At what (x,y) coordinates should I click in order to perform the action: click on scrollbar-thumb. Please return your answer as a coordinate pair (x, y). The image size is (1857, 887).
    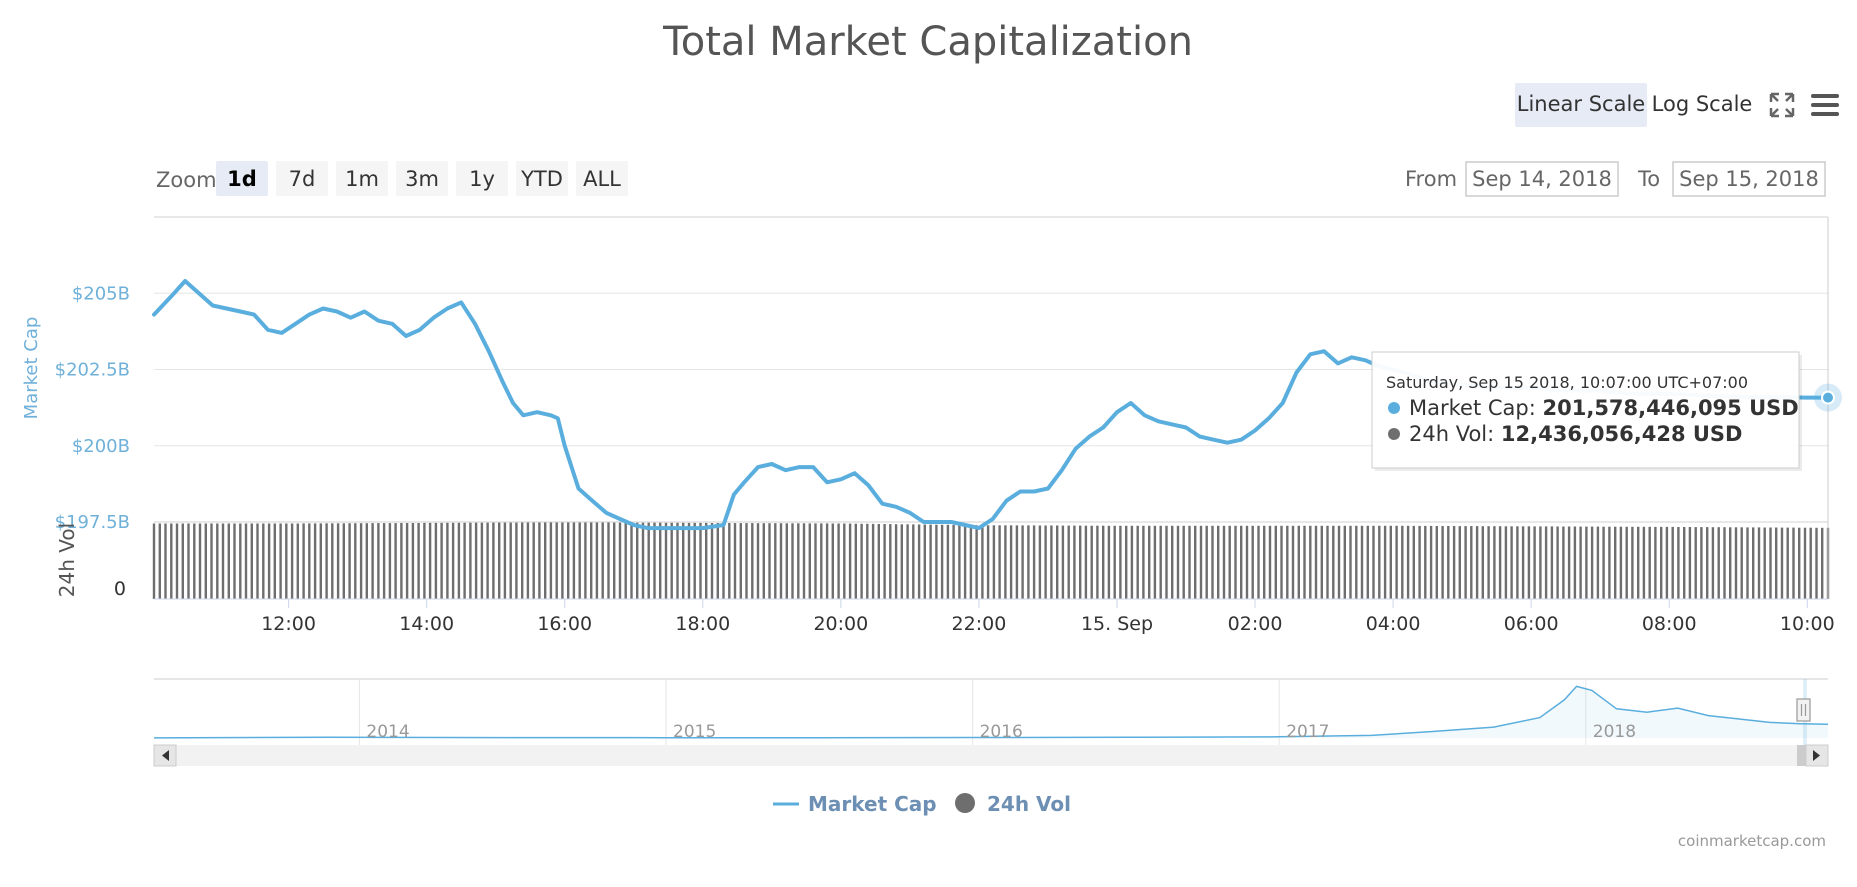
    Looking at the image, I should click on (1802, 755).